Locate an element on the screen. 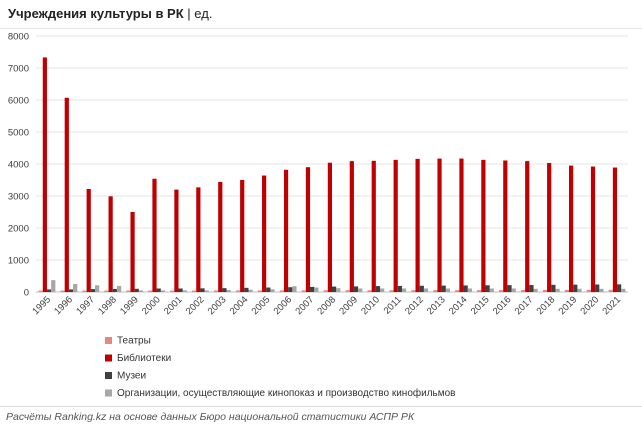 The width and height of the screenshot is (642, 430). legend-swatch-theatres is located at coordinates (108, 340).